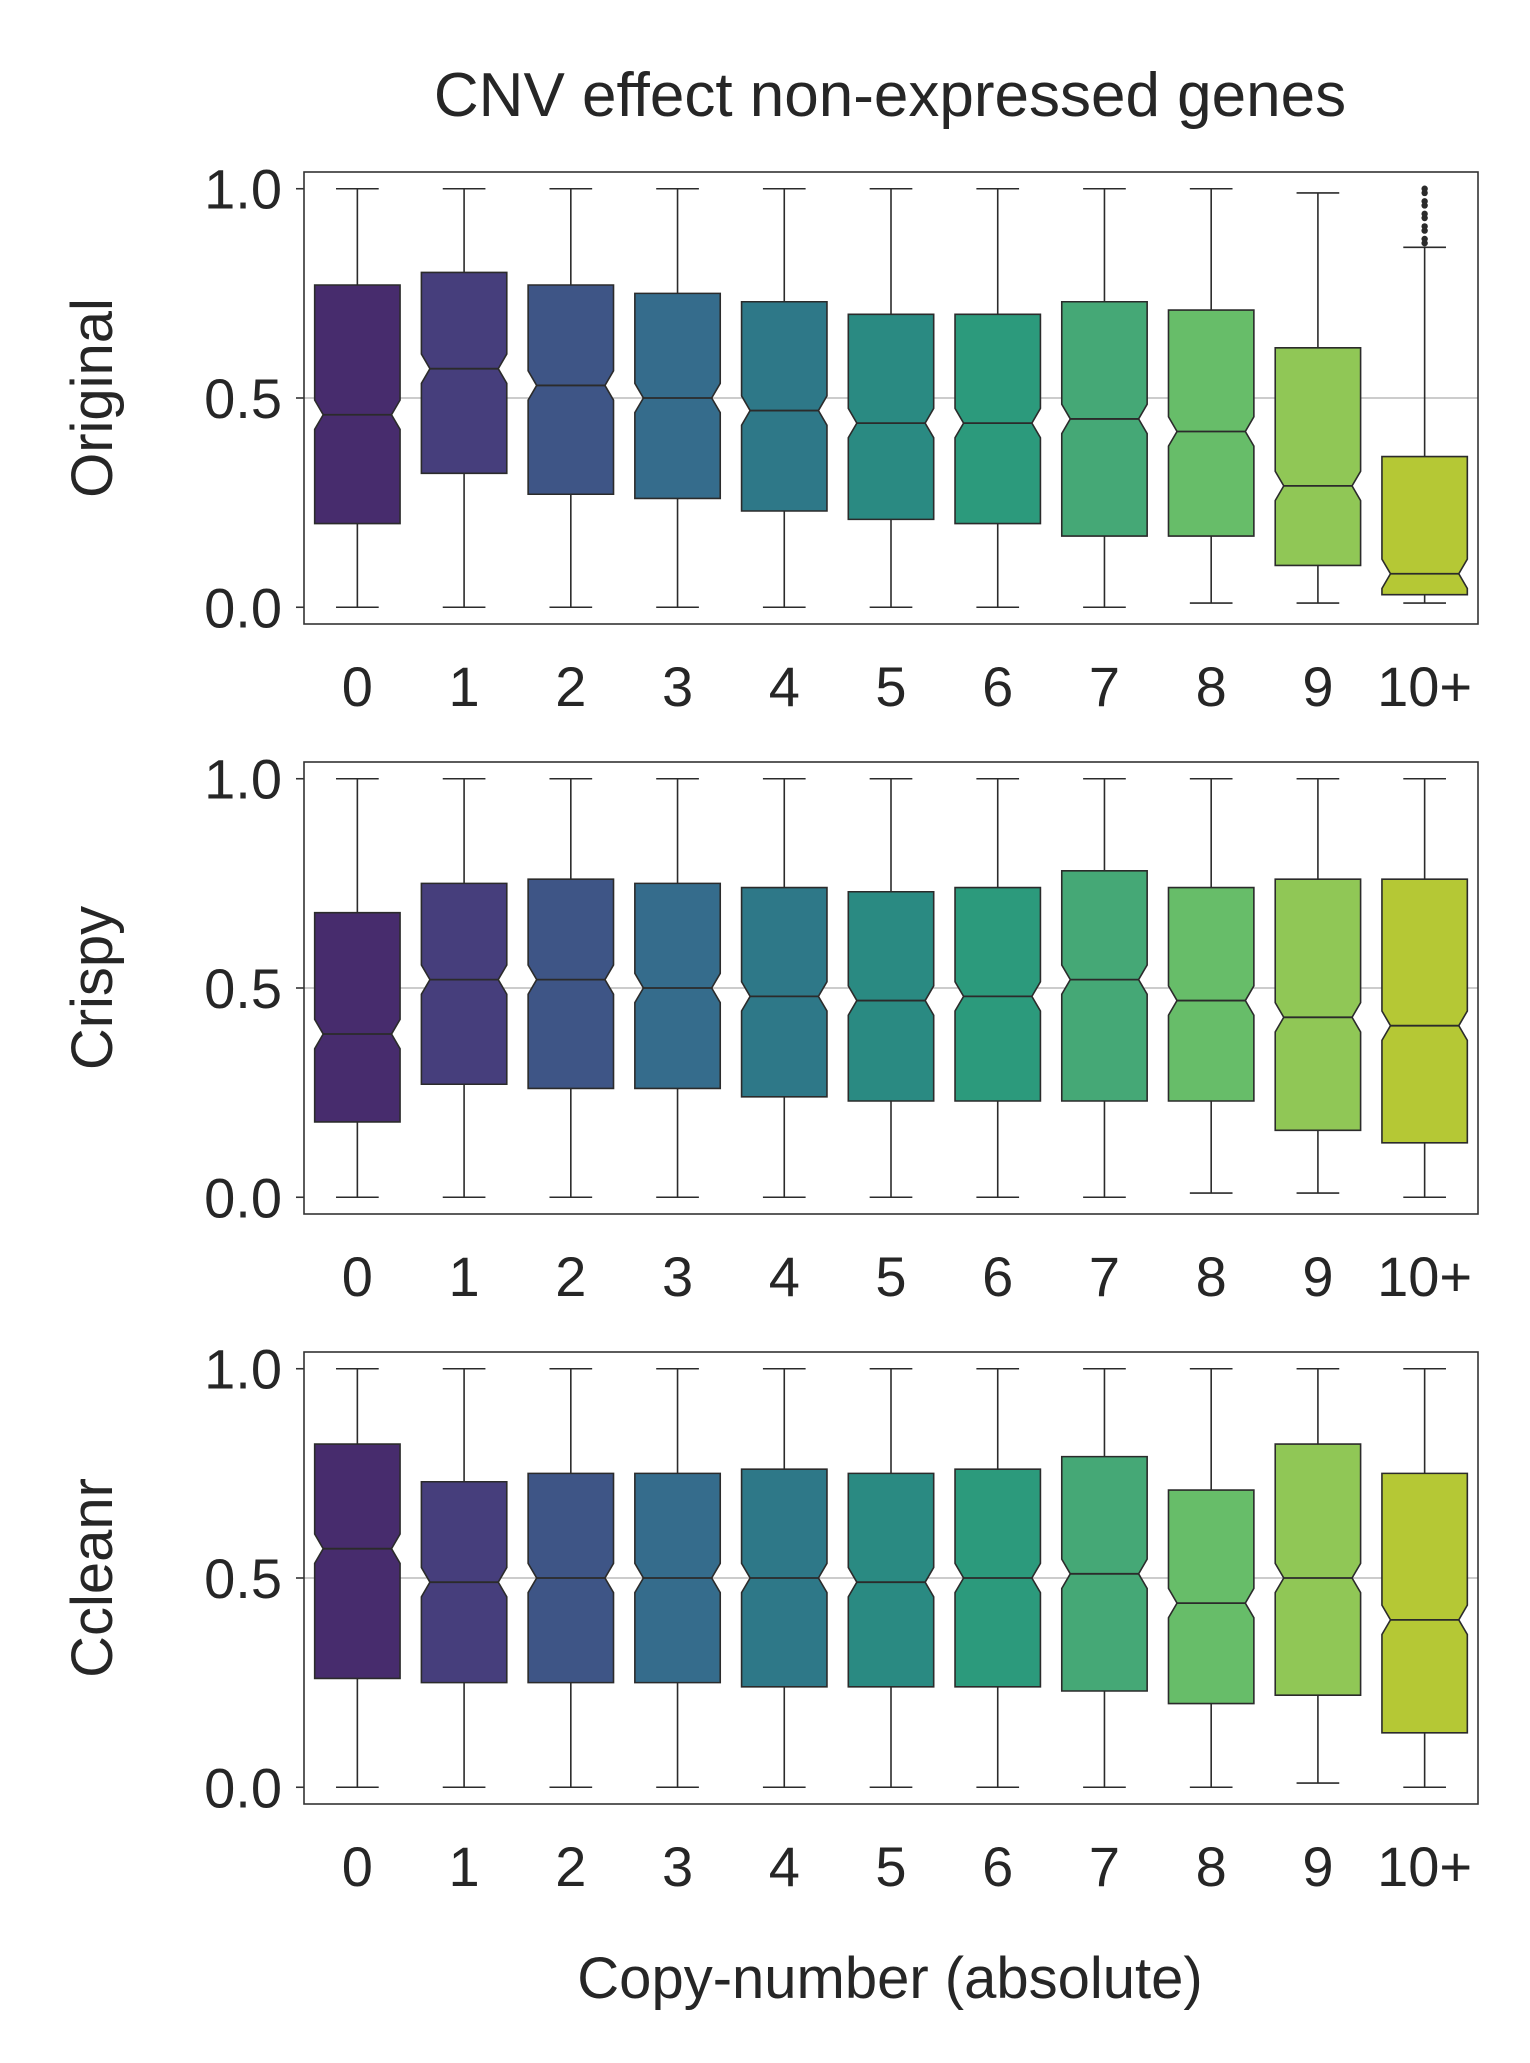 The width and height of the screenshot is (1530, 2063). Describe the element at coordinates (677, 1866) in the screenshot. I see `x-tick-label: 3` at that location.